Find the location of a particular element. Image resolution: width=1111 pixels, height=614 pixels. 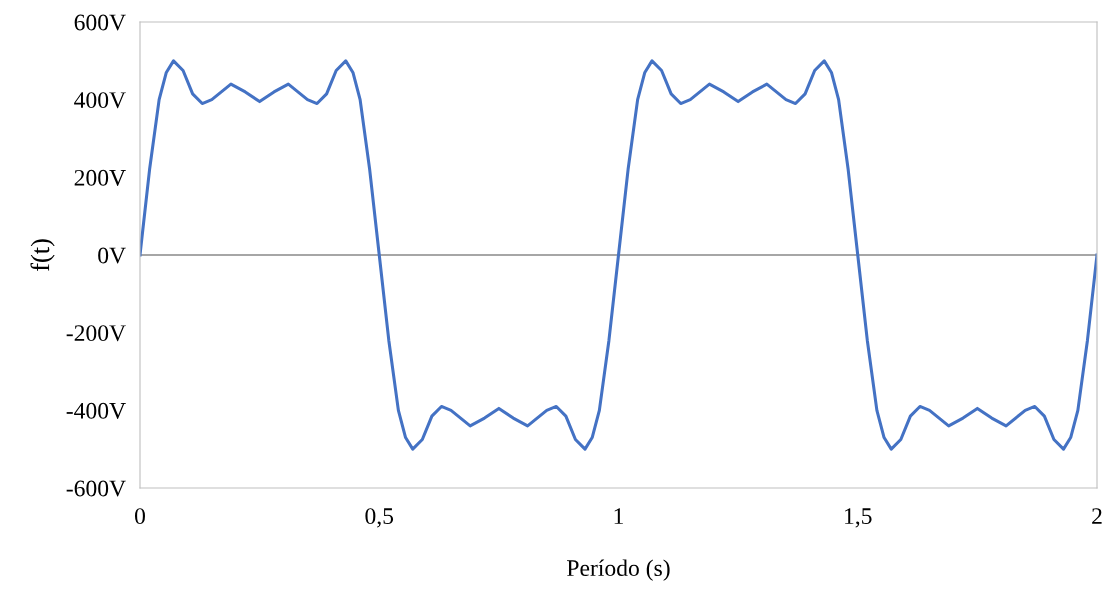

y-tick-label: 400V is located at coordinates (100, 100).